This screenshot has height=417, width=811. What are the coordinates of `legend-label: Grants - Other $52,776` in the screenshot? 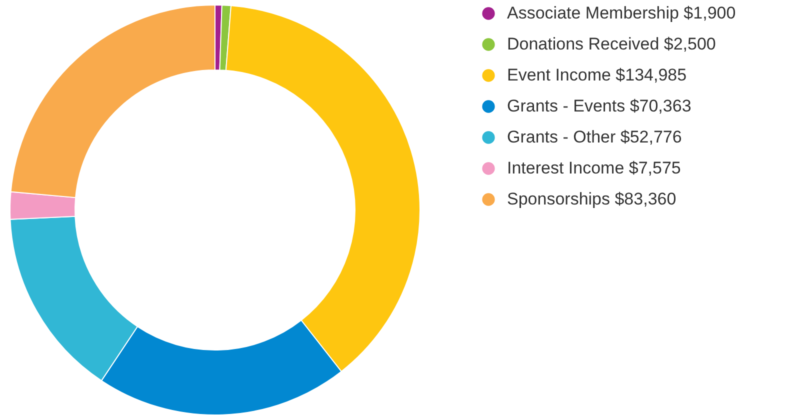 It's located at (594, 137).